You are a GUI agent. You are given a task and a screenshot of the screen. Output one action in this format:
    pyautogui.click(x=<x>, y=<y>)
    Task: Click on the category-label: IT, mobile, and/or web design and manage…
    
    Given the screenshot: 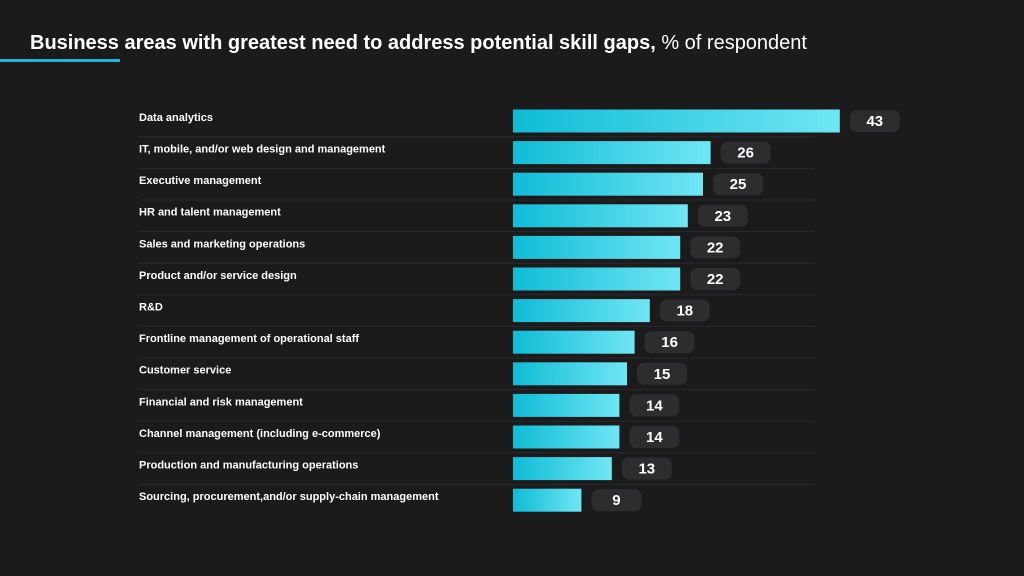 What is the action you would take?
    pyautogui.click(x=262, y=150)
    